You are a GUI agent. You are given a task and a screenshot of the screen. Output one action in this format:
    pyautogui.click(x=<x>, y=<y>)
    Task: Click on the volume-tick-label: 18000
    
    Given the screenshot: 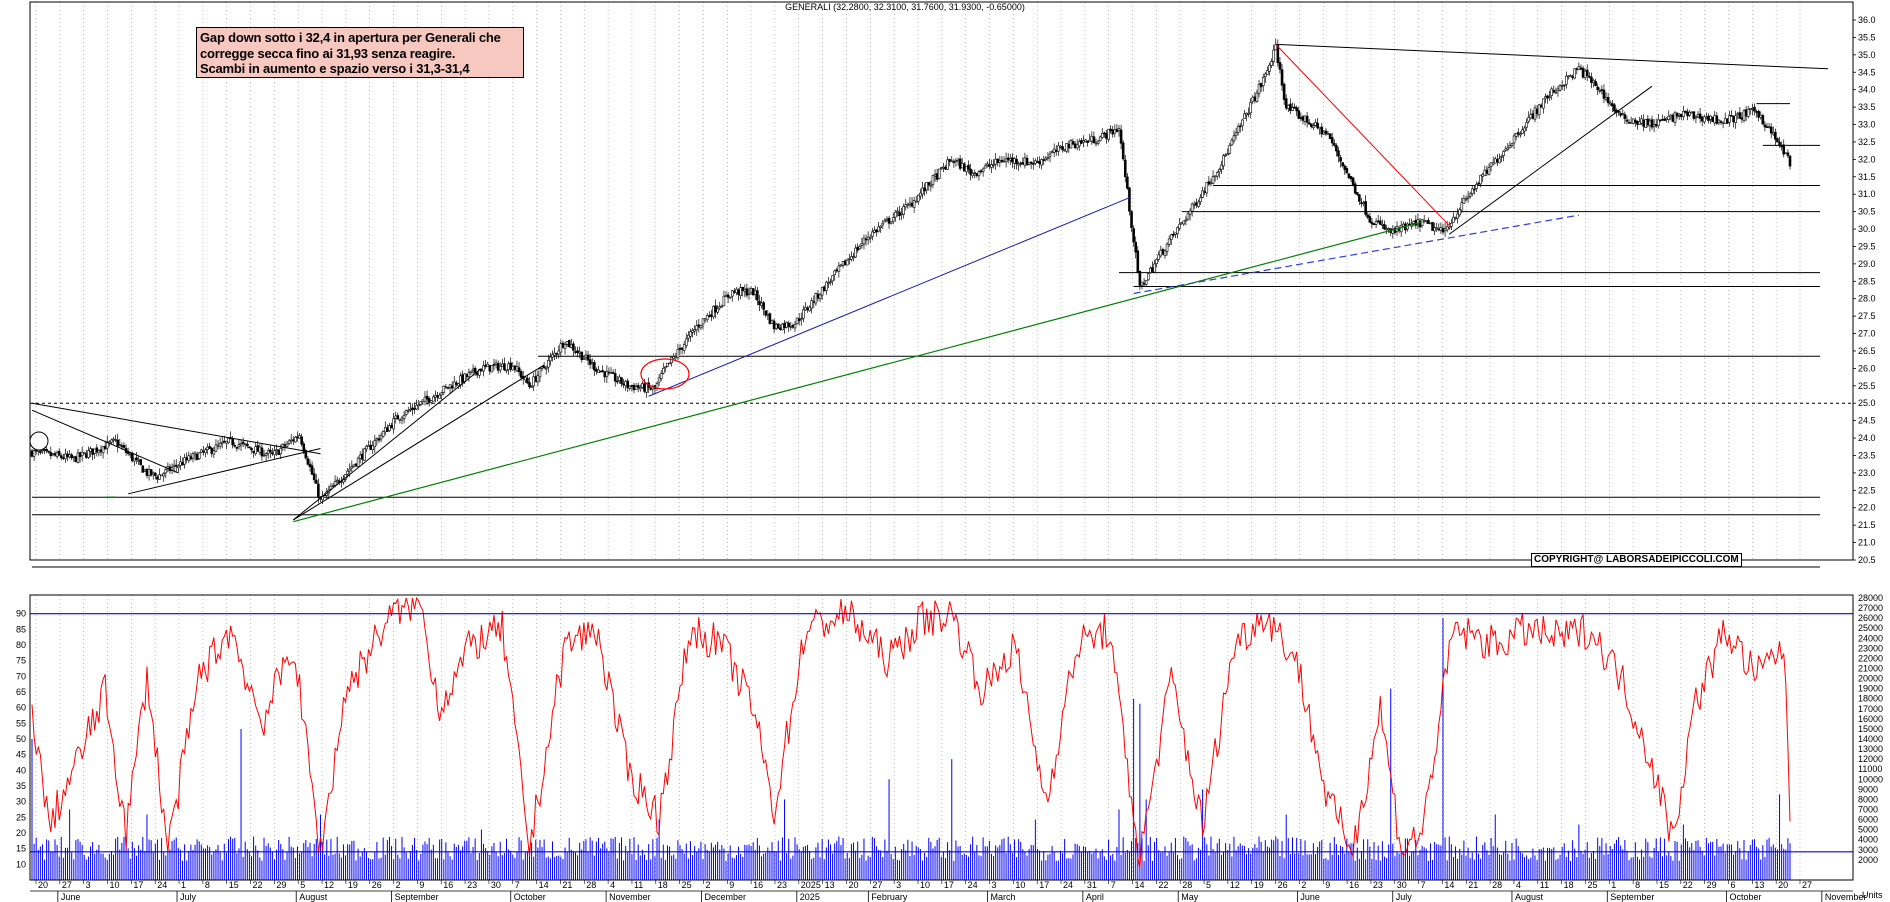 What is the action you would take?
    pyautogui.click(x=1870, y=699)
    